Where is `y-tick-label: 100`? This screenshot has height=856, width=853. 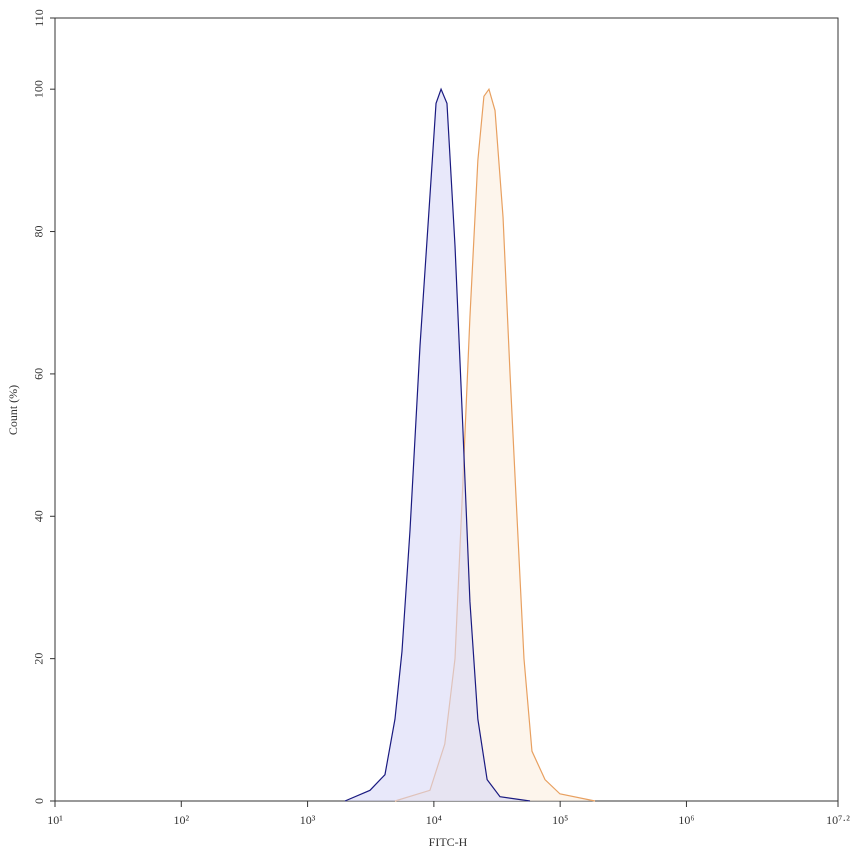
y-tick-label: 100 is located at coordinates (39, 89).